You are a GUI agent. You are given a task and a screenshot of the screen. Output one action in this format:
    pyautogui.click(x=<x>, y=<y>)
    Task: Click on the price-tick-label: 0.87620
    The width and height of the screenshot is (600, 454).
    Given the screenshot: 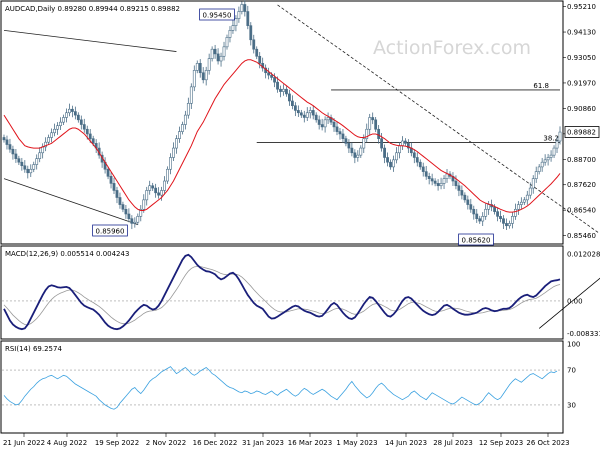 What is the action you would take?
    pyautogui.click(x=581, y=185)
    